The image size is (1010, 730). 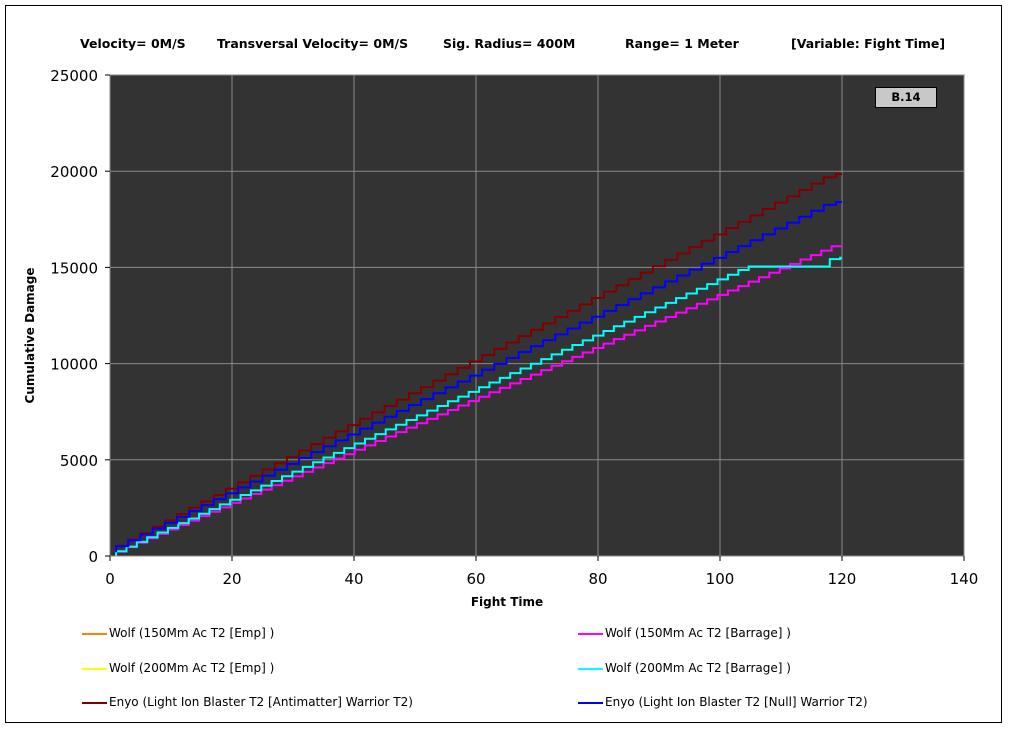 What do you see at coordinates (698, 633) in the screenshot?
I see `legend-label: Wolf (150Mm Ac T2 [Barrage] )` at bounding box center [698, 633].